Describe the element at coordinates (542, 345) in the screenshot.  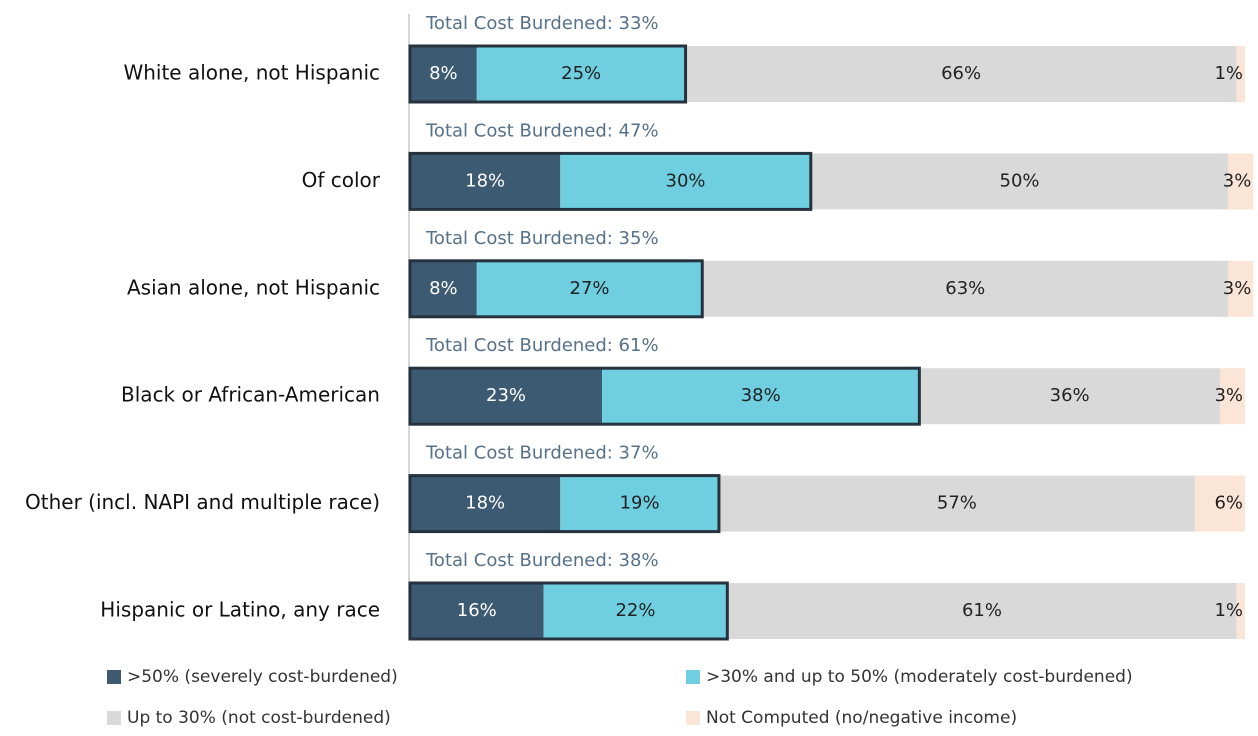
I see `annotation: Total Cost Burdened: 61%` at that location.